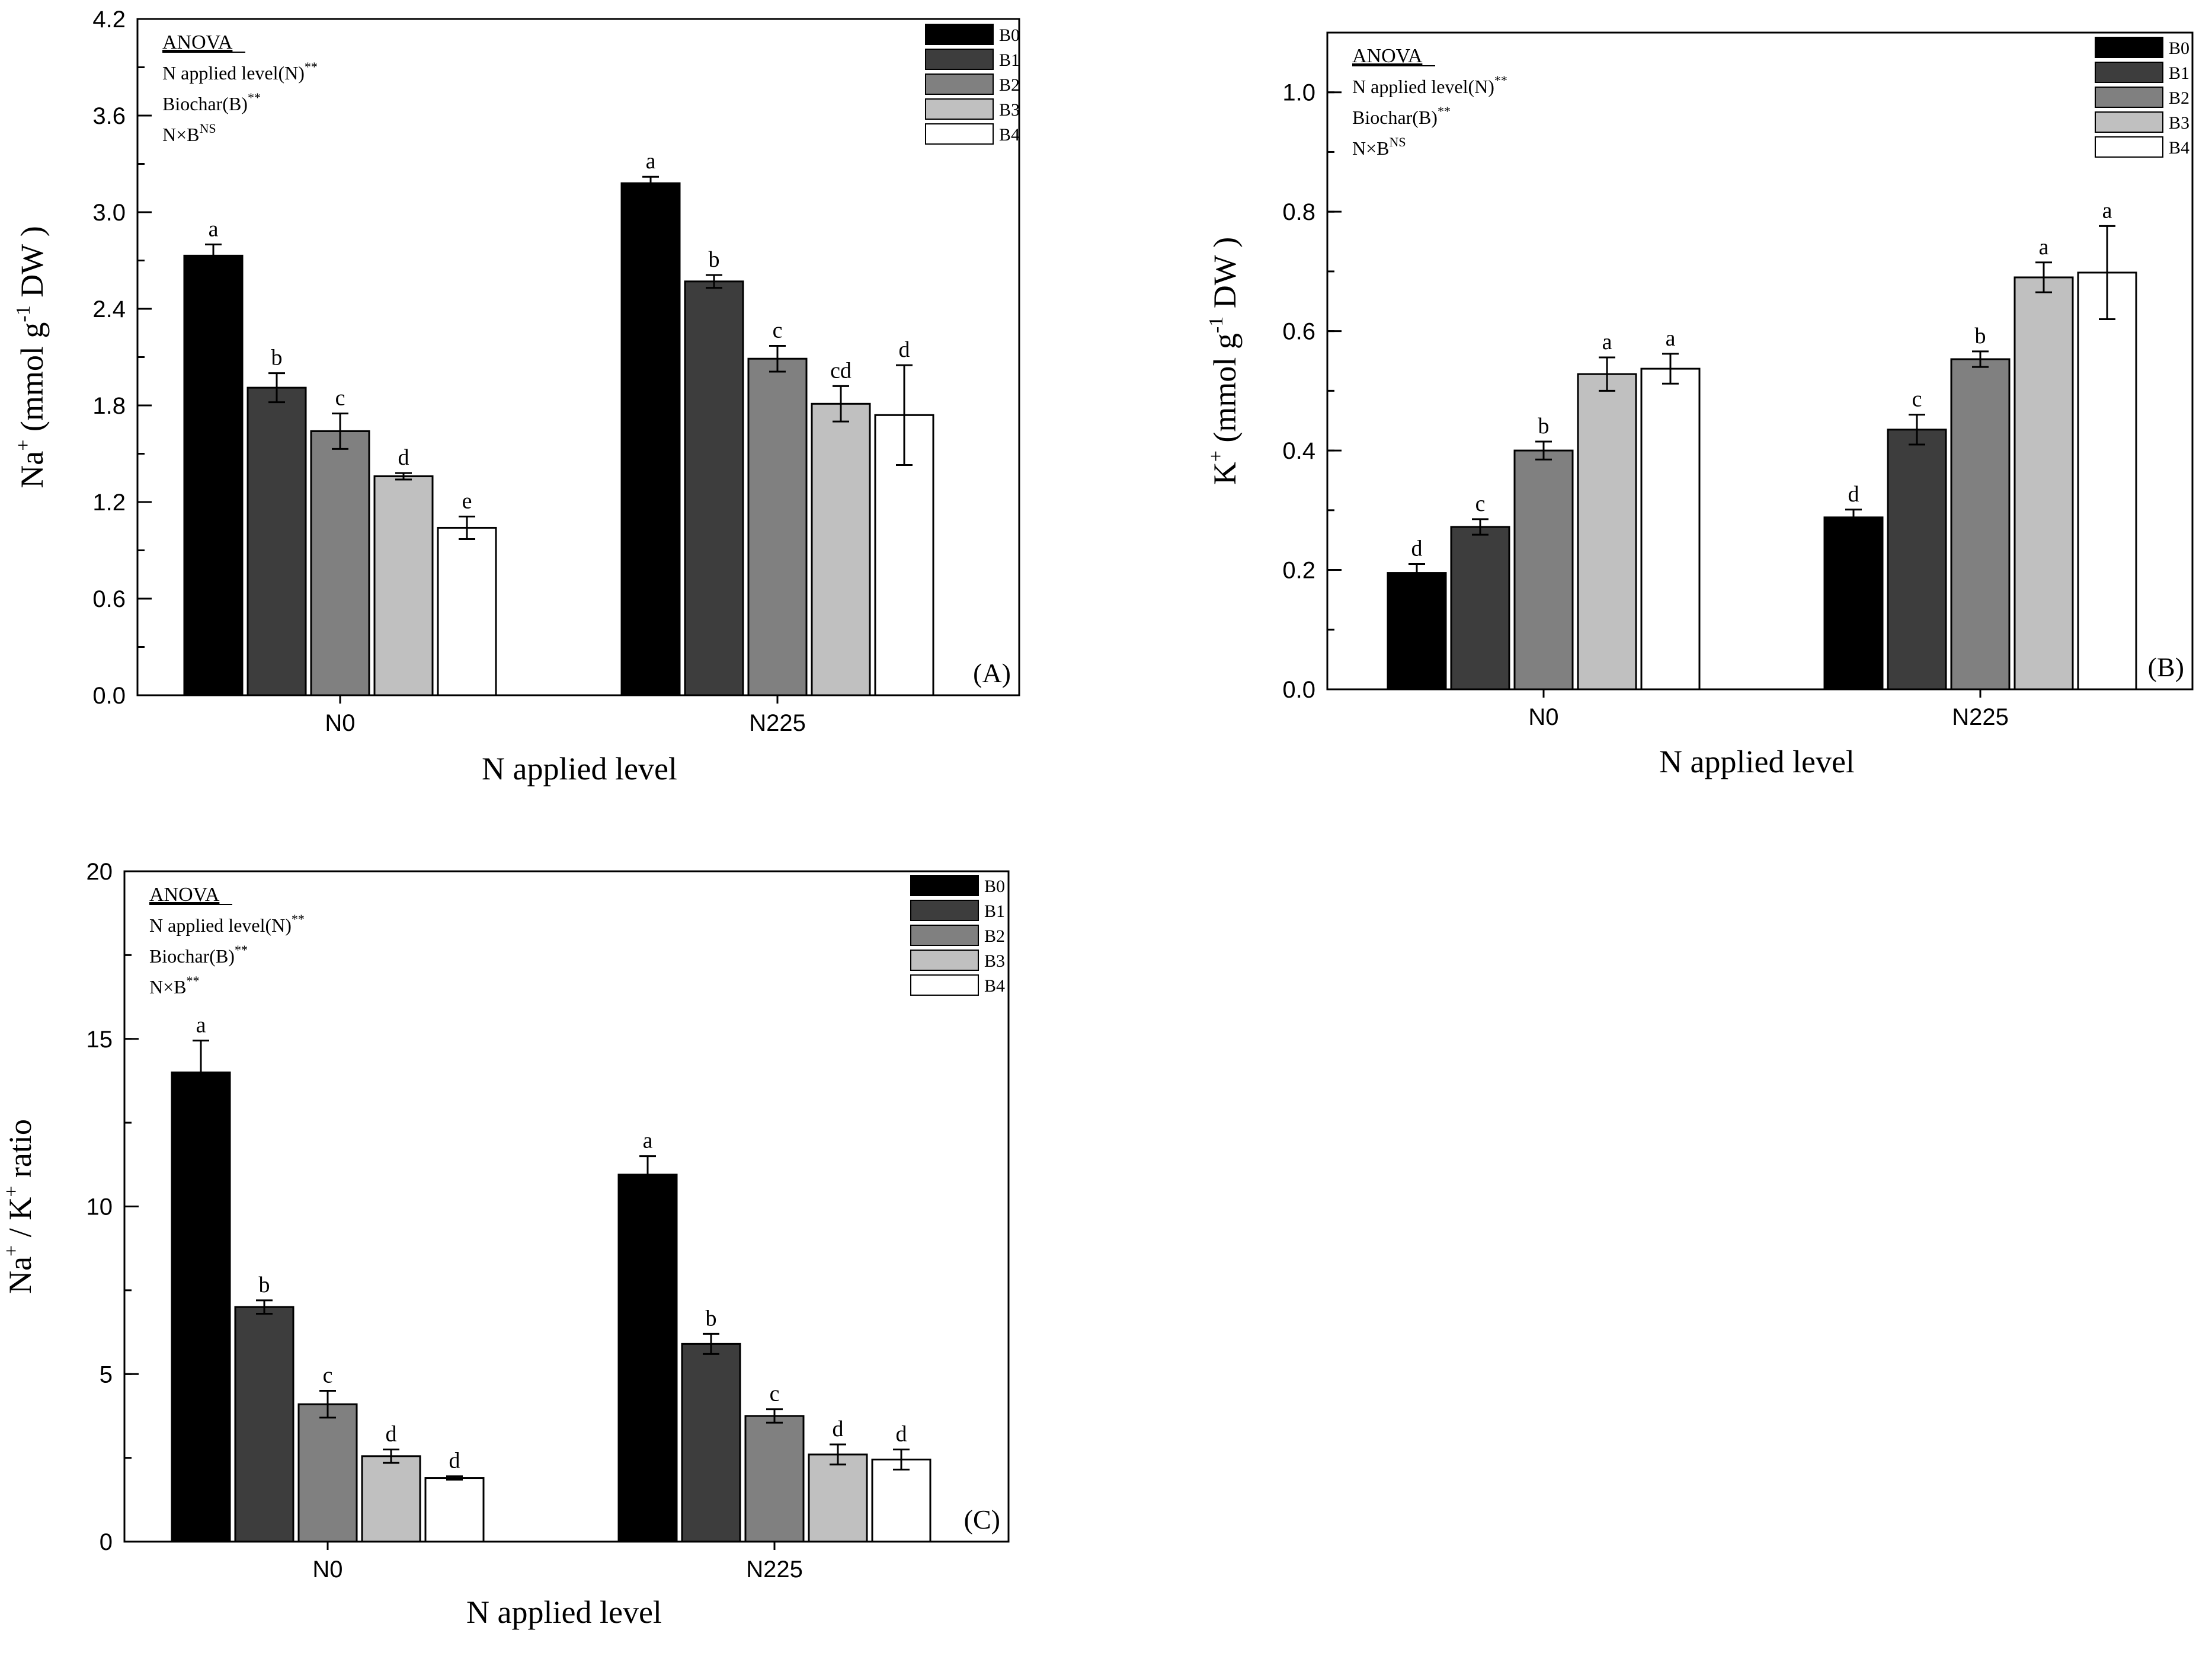 Image resolution: width=2212 pixels, height=1659 pixels. I want to click on p2-legend-swatch-b3, so click(944, 960).